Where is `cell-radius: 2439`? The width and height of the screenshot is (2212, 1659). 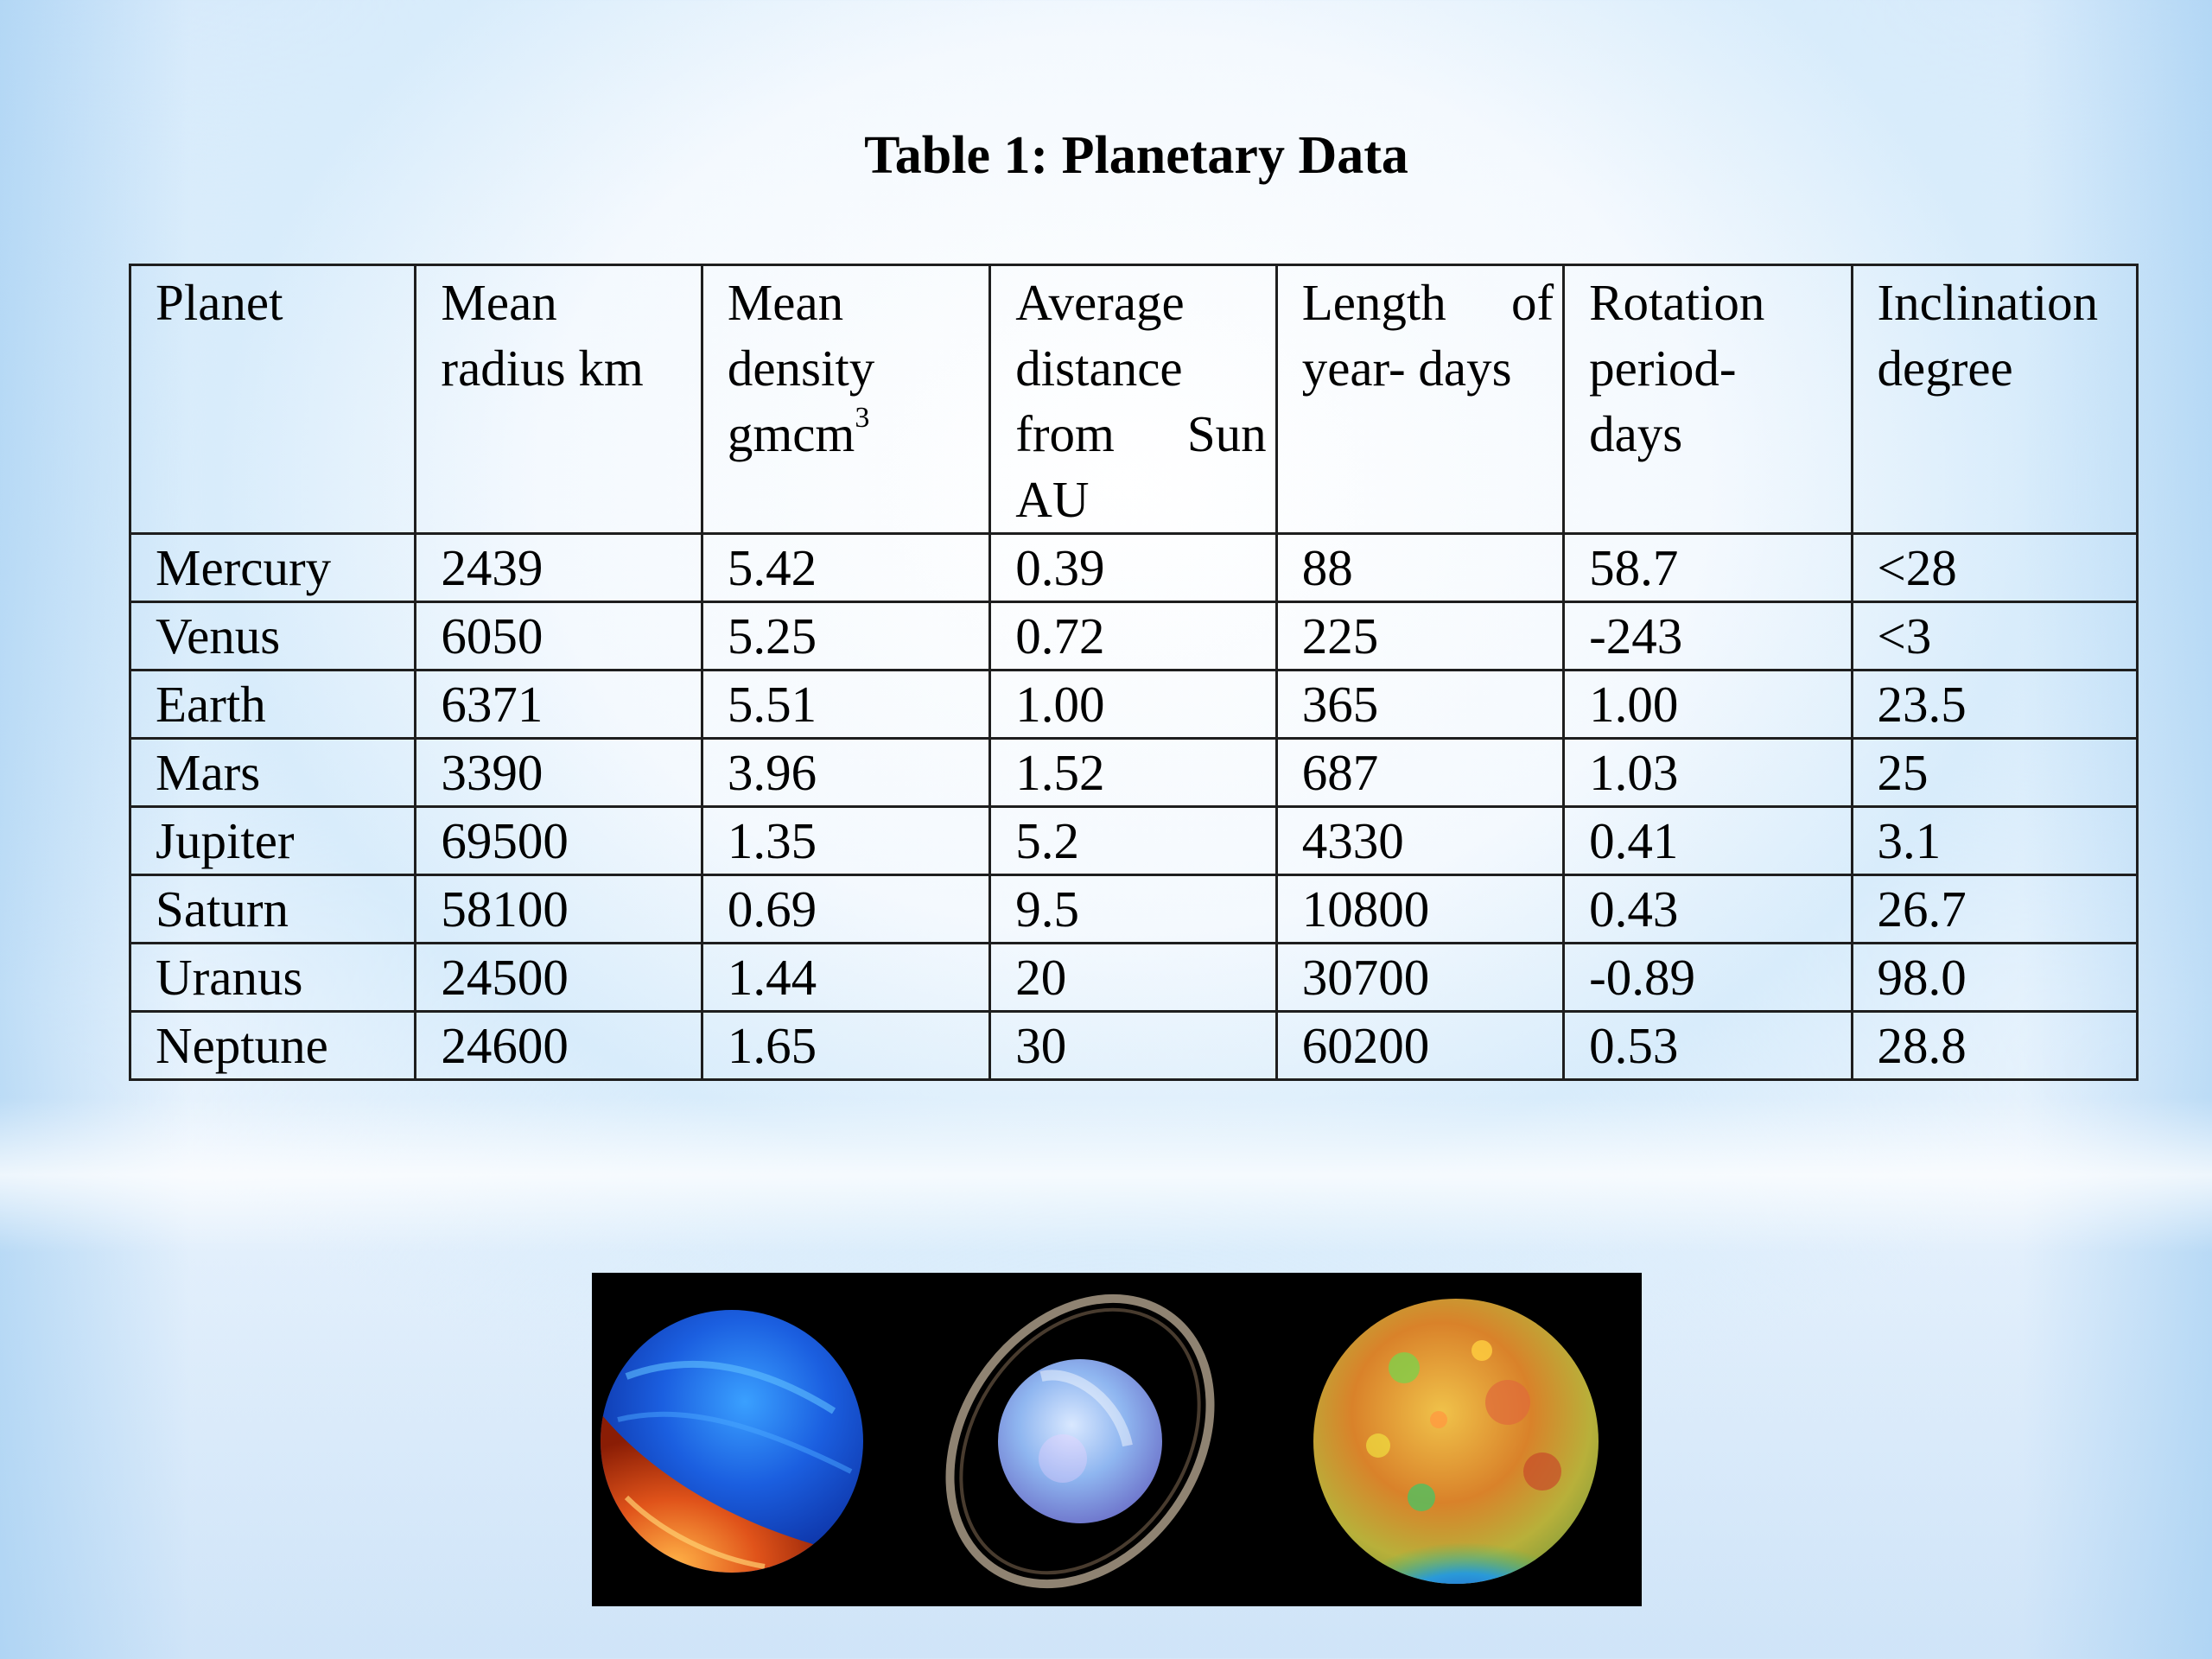
cell-radius: 2439 is located at coordinates (558, 567).